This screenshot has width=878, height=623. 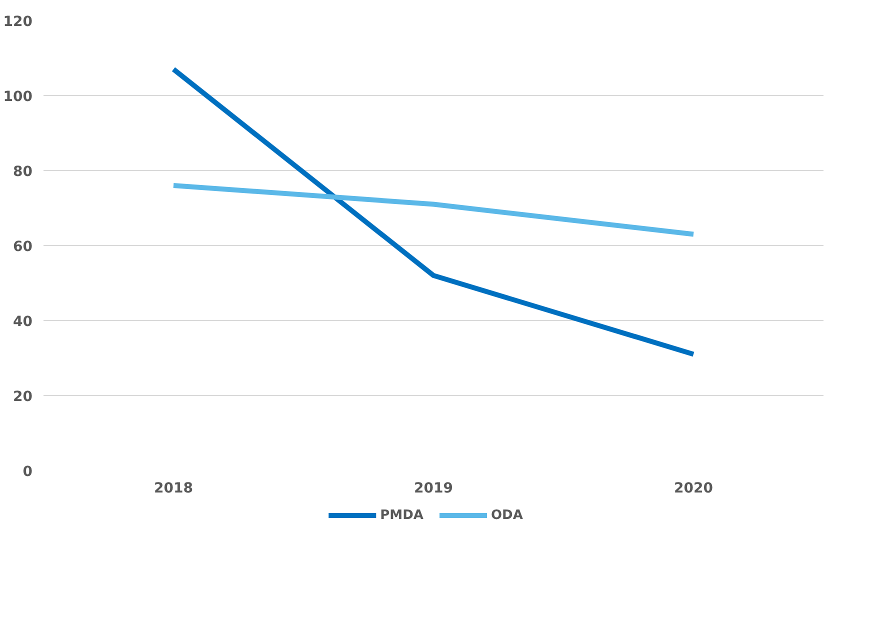 What do you see at coordinates (18, 97) in the screenshot?
I see `y-tick-label: 100` at bounding box center [18, 97].